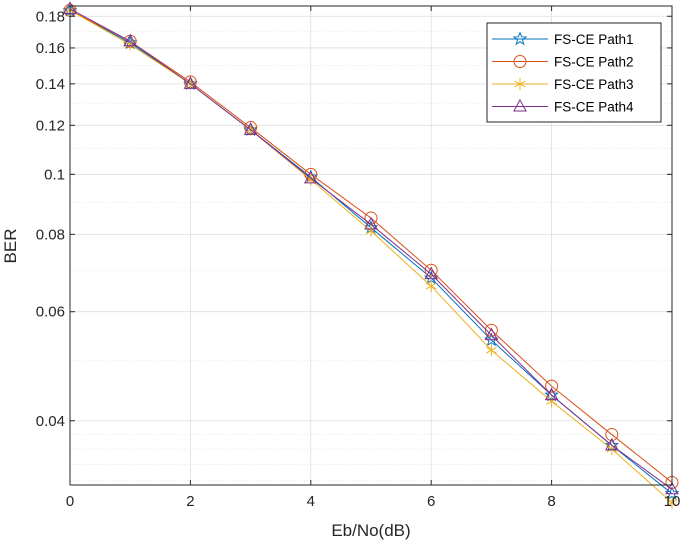  I want to click on y-tick-label: 0.04, so click(50, 421).